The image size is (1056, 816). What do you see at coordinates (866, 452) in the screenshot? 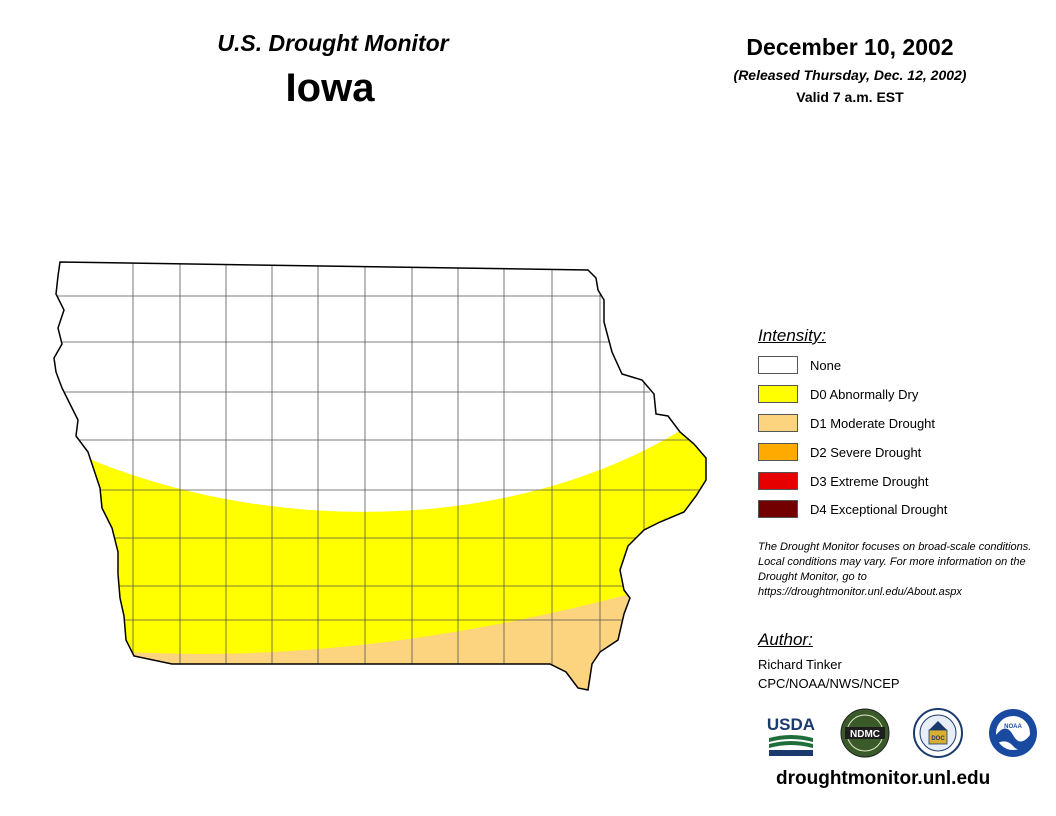
I see `legend-label-d2: D2 Severe Drought` at bounding box center [866, 452].